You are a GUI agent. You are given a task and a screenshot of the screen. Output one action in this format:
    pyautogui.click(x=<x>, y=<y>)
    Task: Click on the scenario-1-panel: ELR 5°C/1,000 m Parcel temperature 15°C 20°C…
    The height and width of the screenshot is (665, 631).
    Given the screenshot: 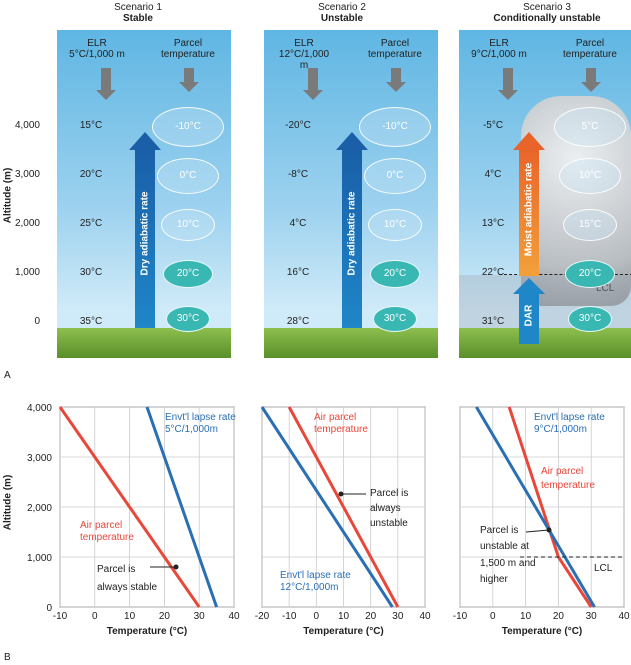 What is the action you would take?
    pyautogui.click(x=144, y=194)
    